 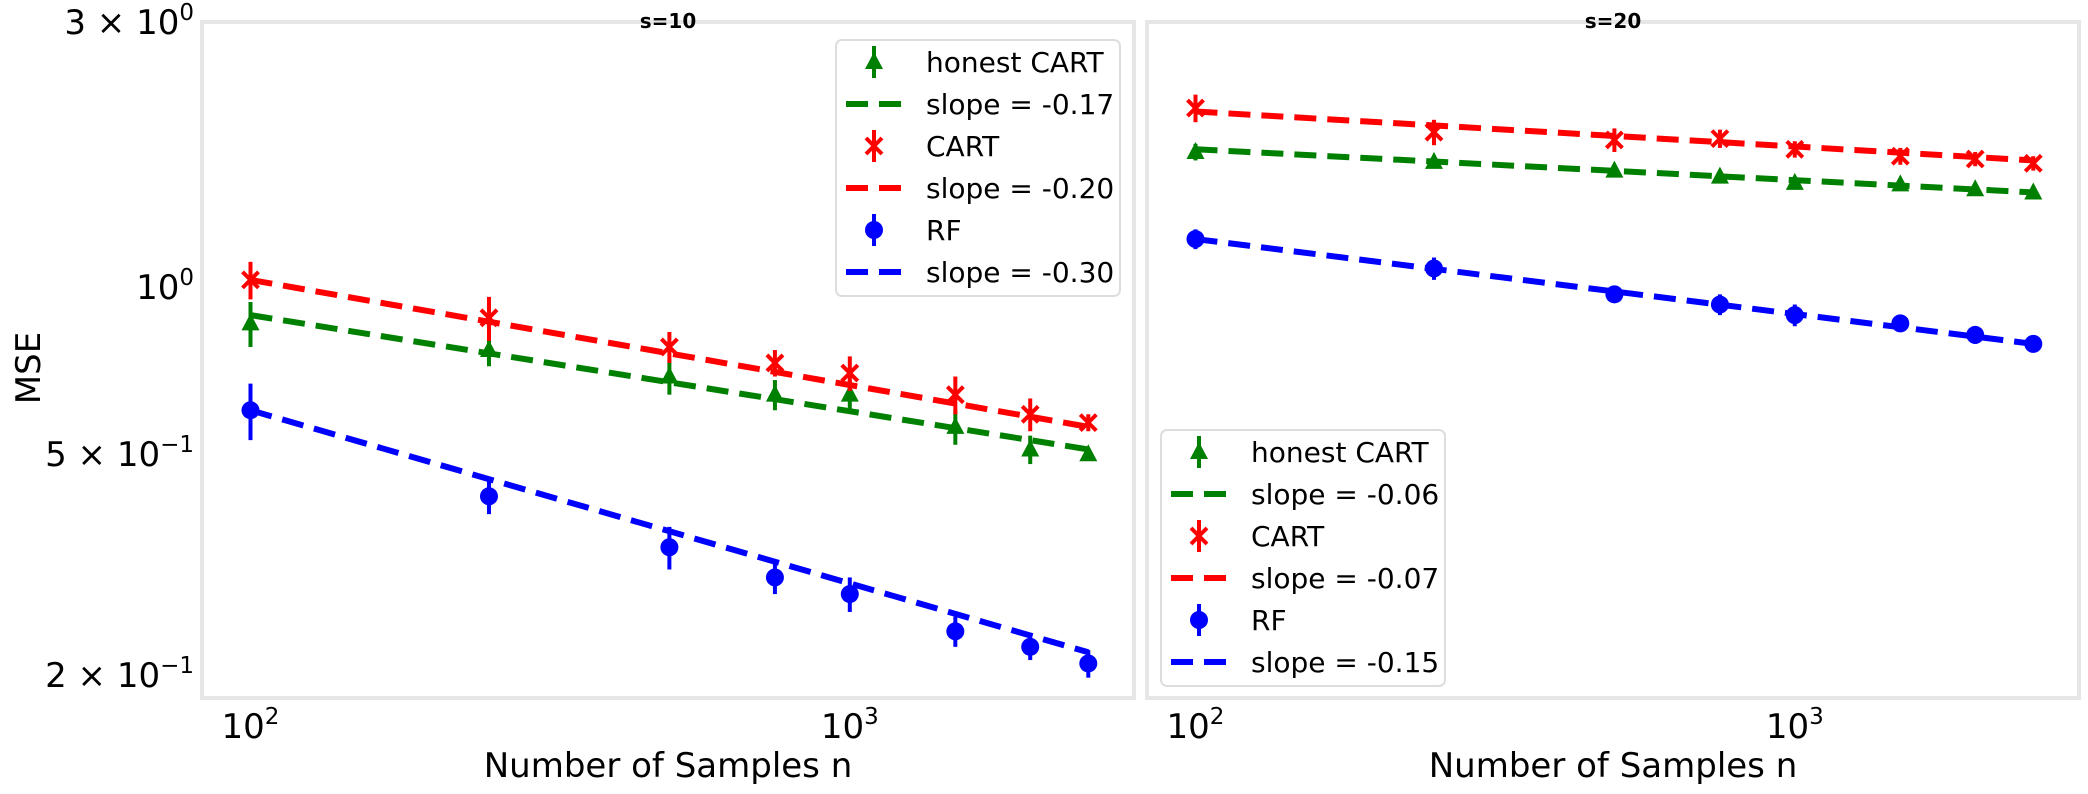 I want to click on y-axis-label: MSE, so click(x=29, y=368).